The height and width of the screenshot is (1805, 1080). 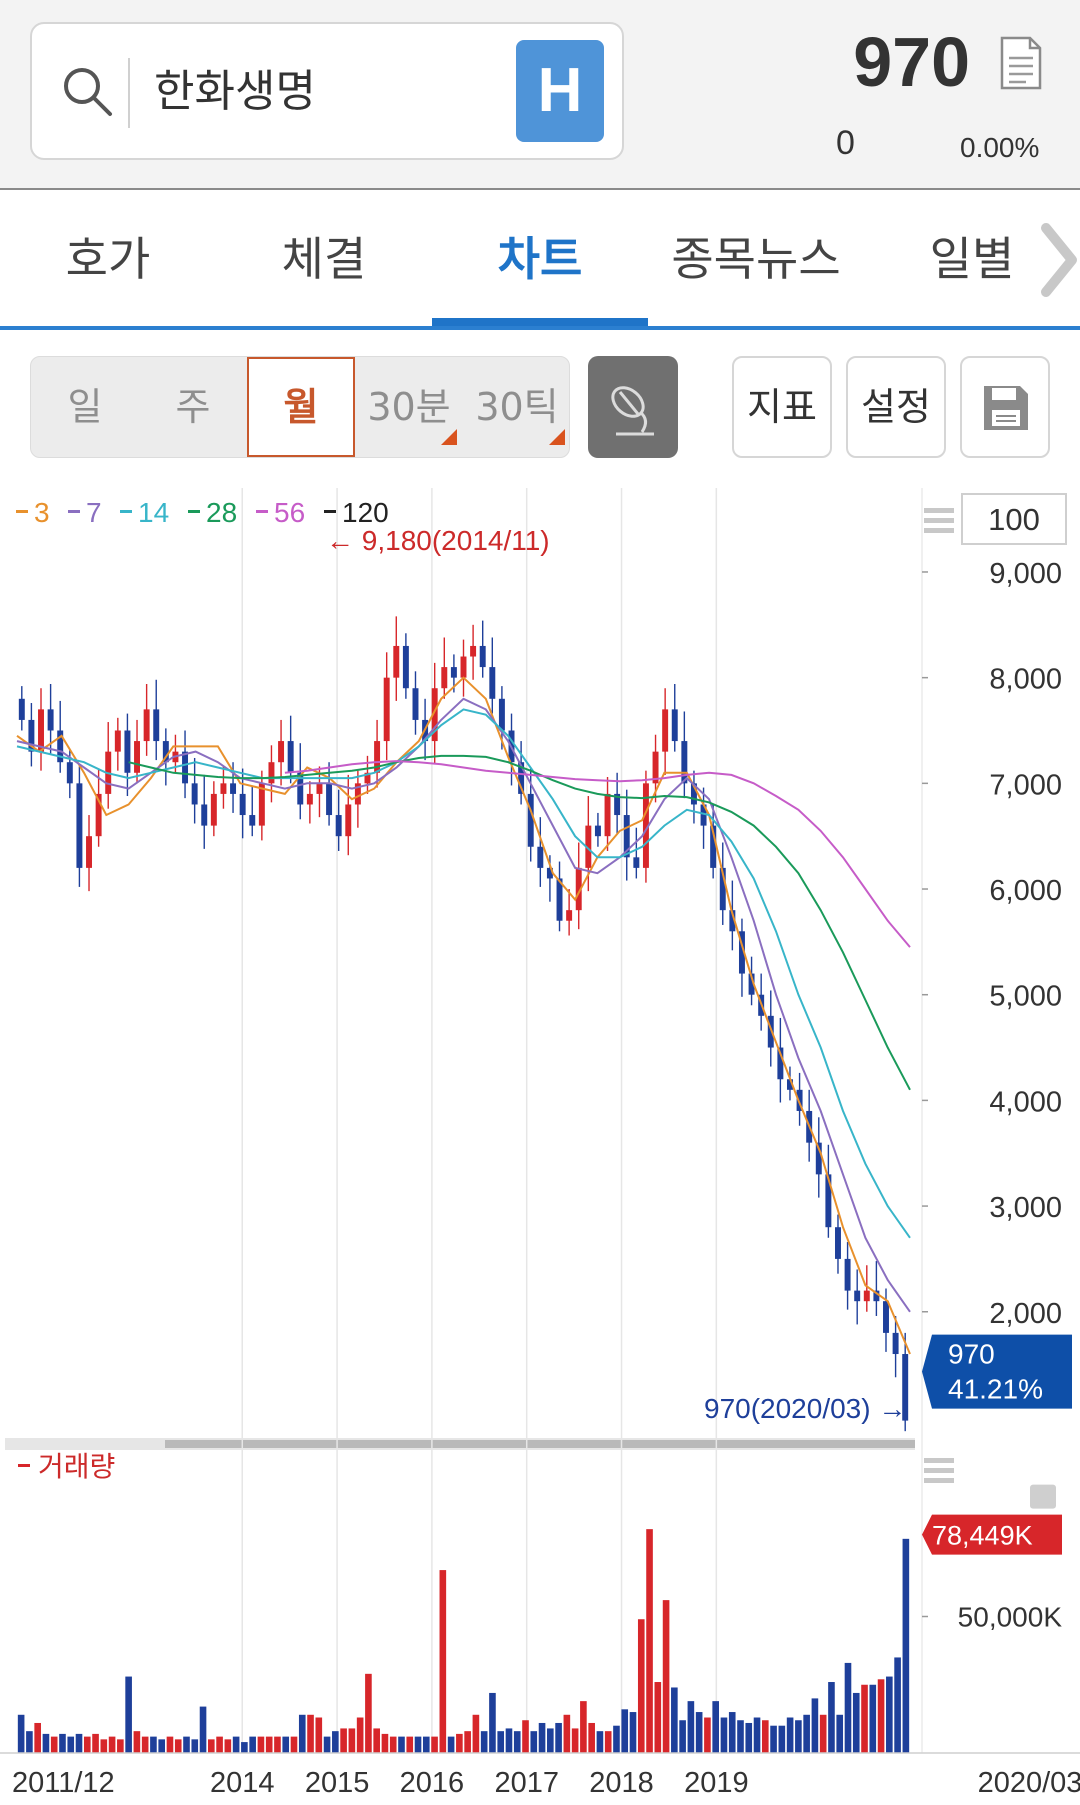 What do you see at coordinates (85, 407) in the screenshot?
I see `period-daily-button: 일` at bounding box center [85, 407].